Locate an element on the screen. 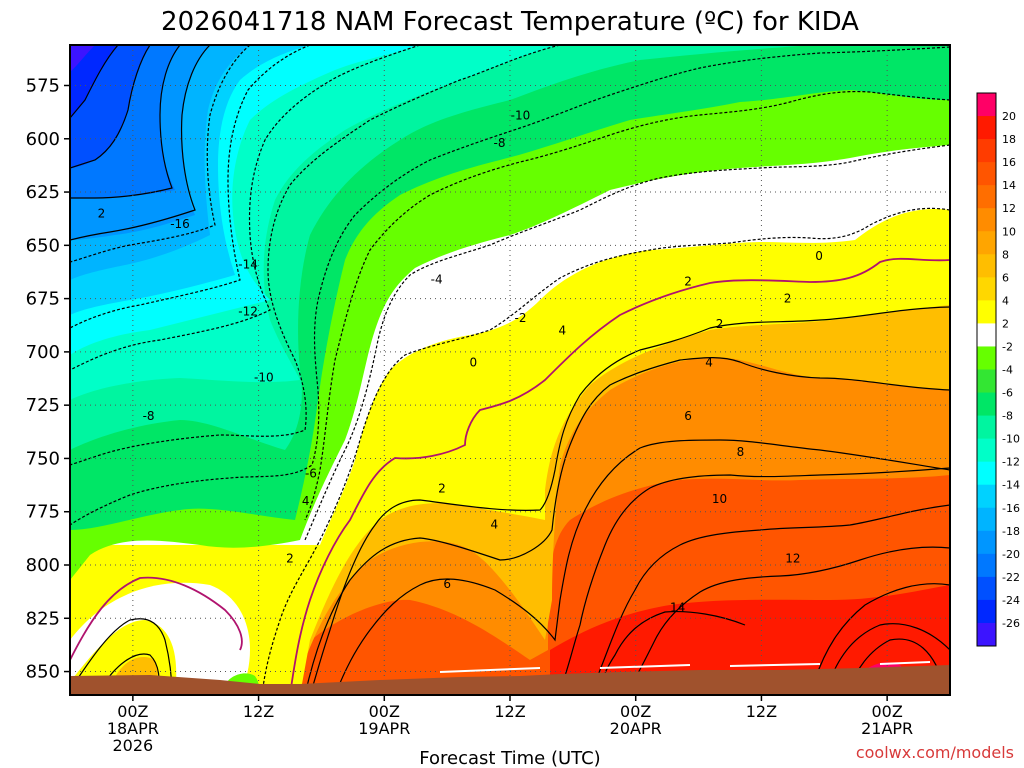  contour-label--4-0: -4 is located at coordinates (437, 279).